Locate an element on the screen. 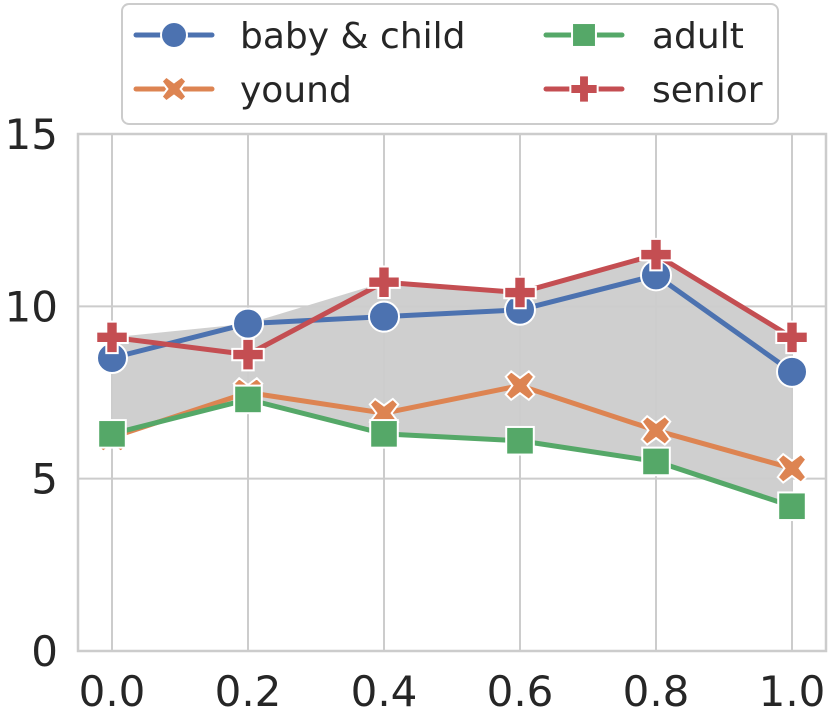 This screenshot has height=712, width=831. x-tick-label: 0.2 is located at coordinates (248, 689).